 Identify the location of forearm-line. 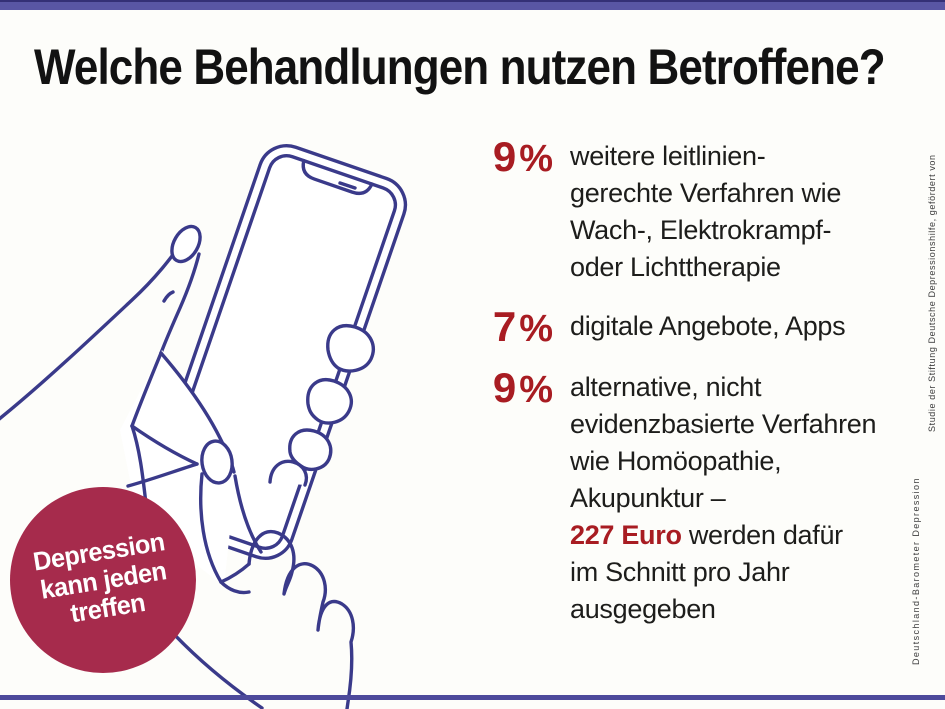
(93, 329).